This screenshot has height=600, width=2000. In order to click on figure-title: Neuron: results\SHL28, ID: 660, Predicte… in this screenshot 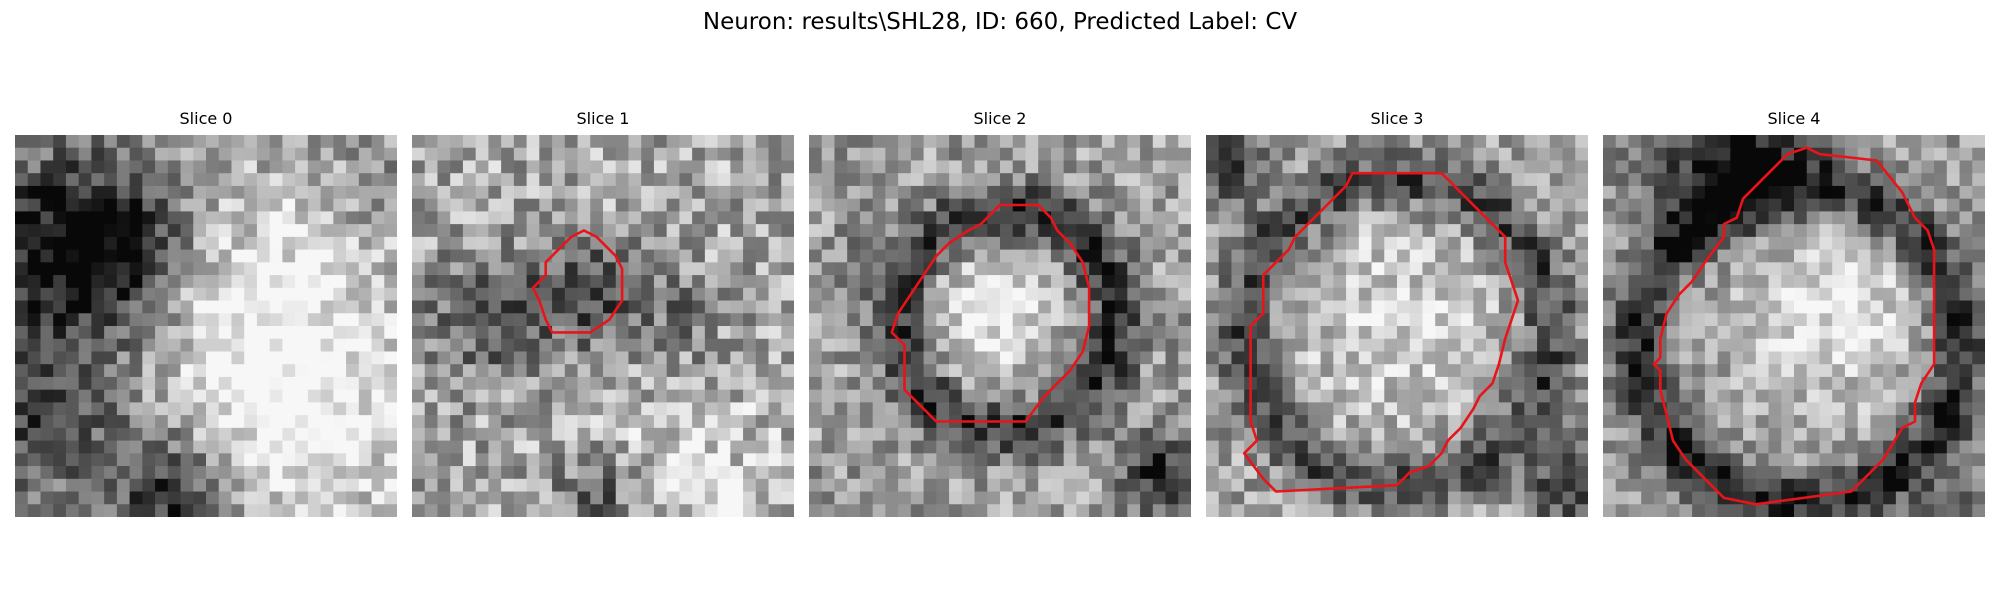, I will do `click(1000, 22)`.